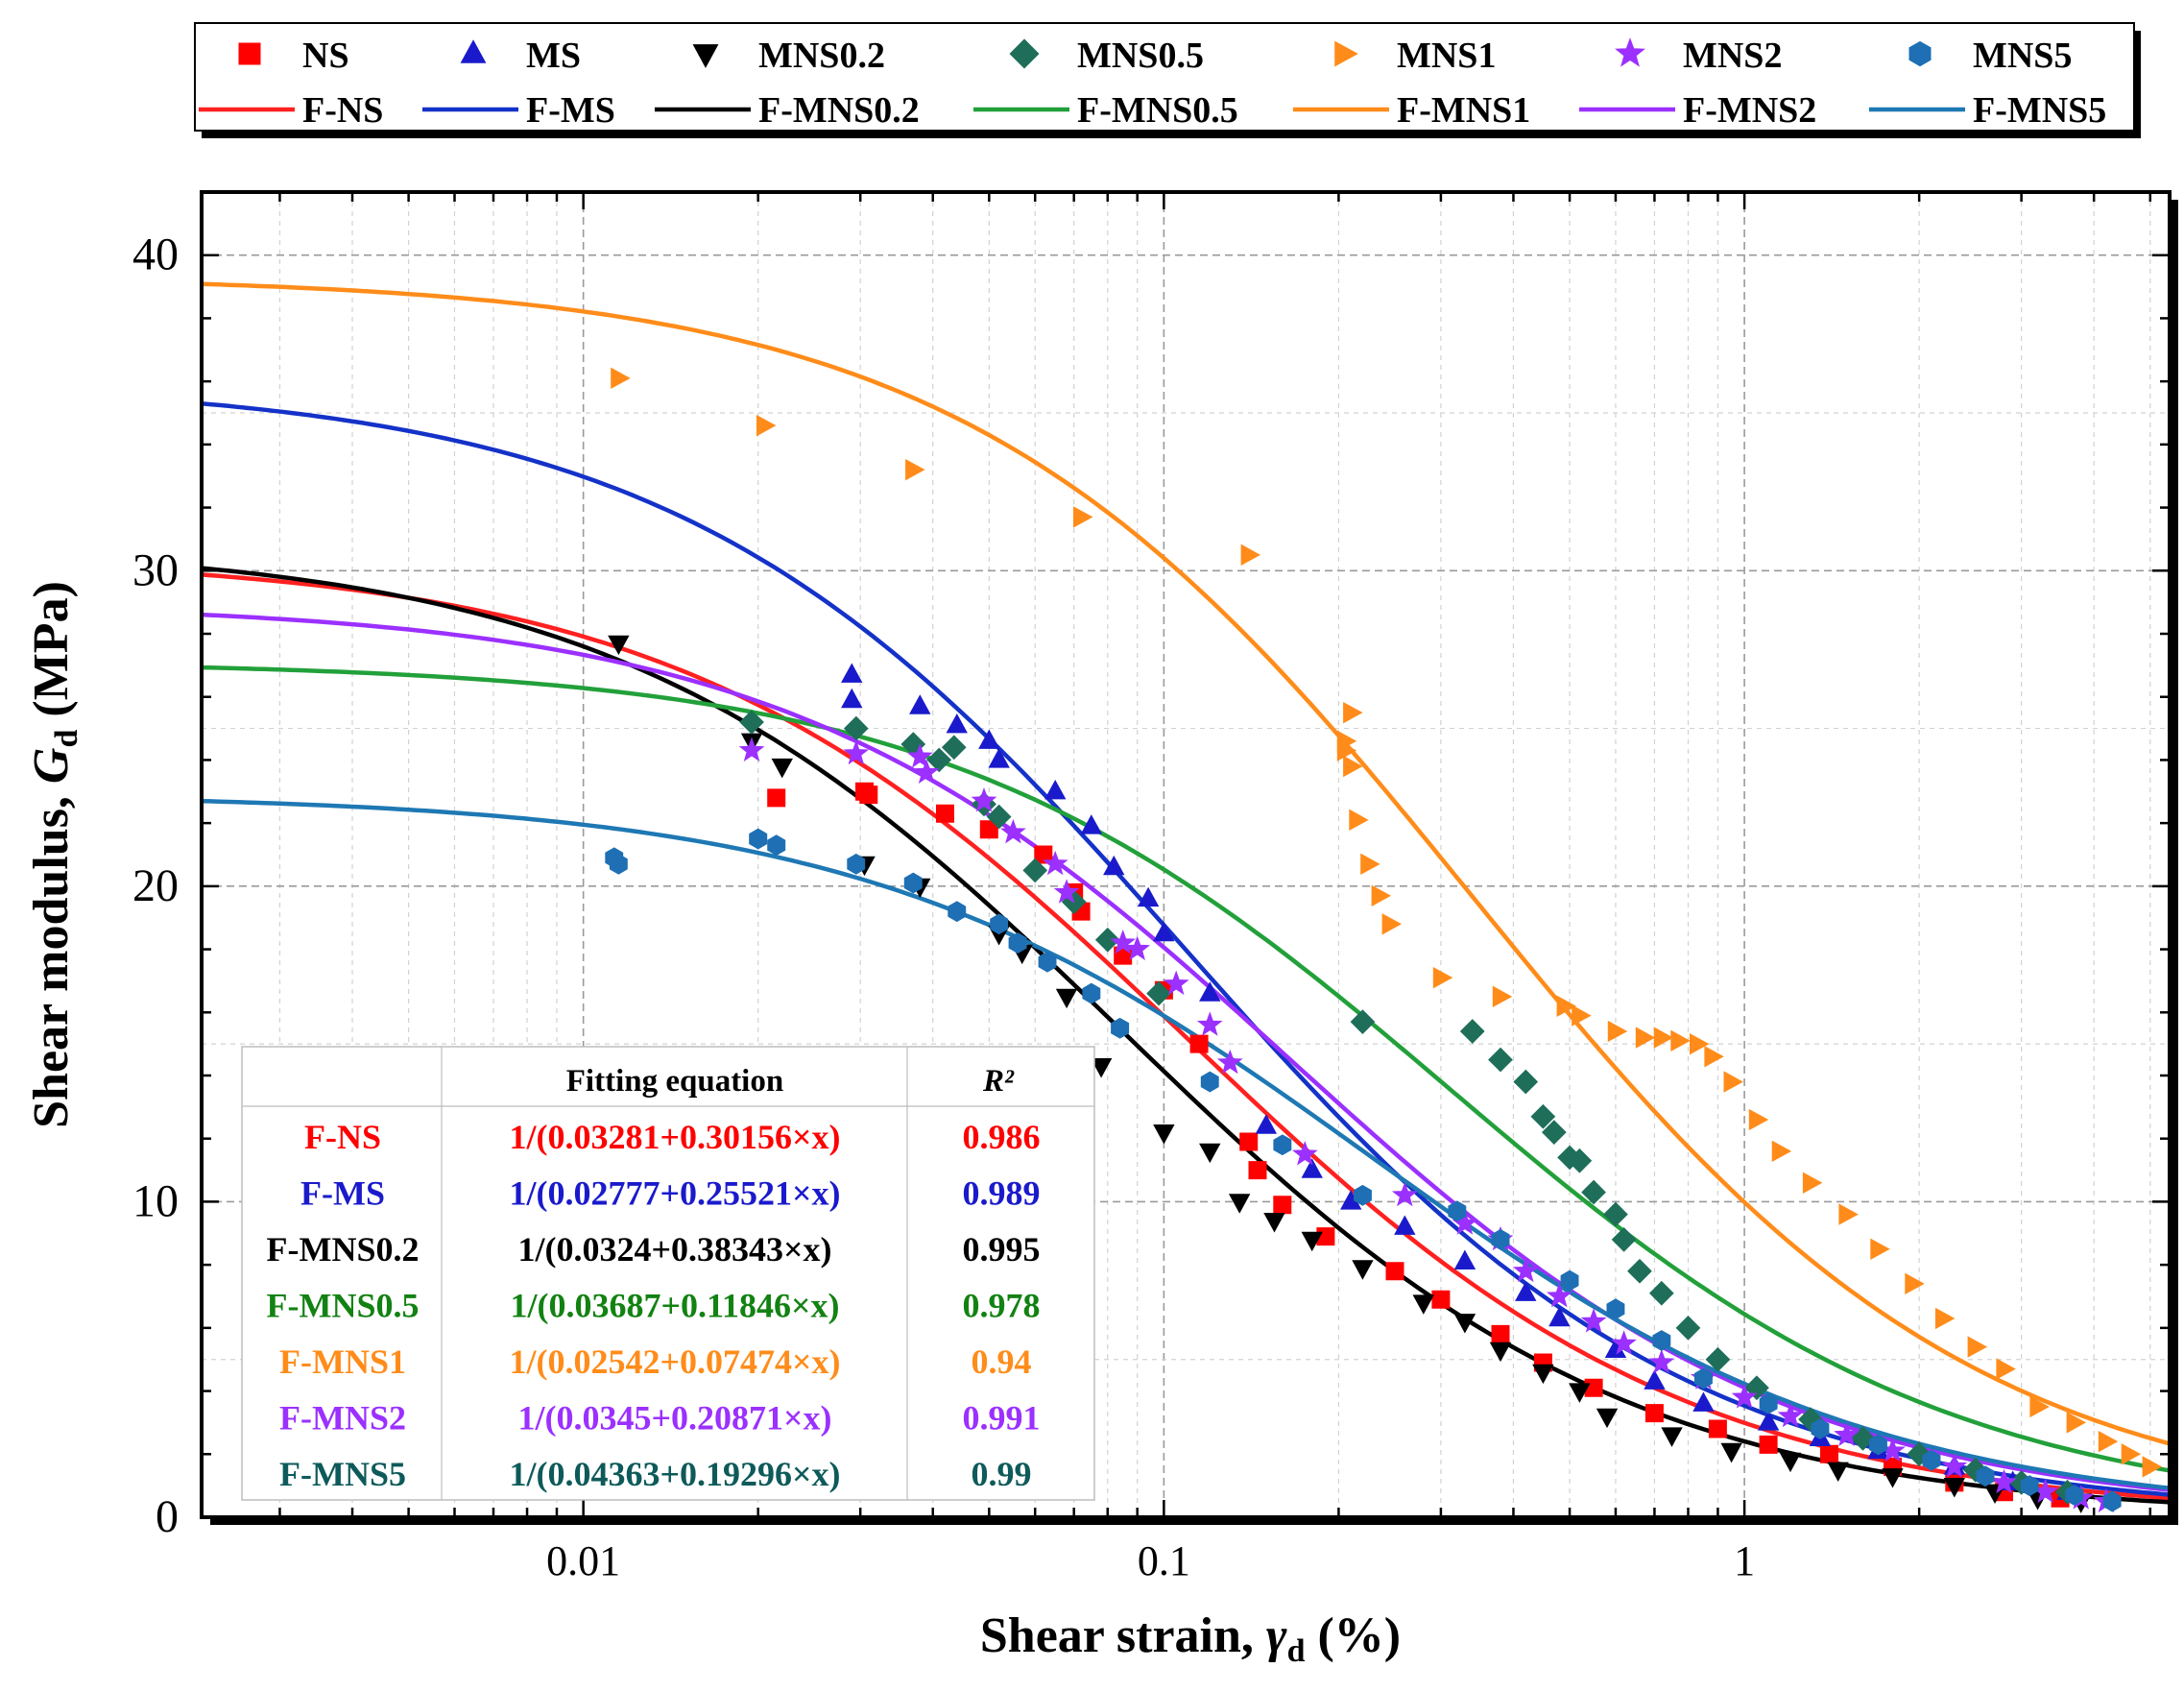 The width and height of the screenshot is (2184, 1692). What do you see at coordinates (674, 1474) in the screenshot?
I see `table-cell-equation: 1/(0.04363+0.19296×x)` at bounding box center [674, 1474].